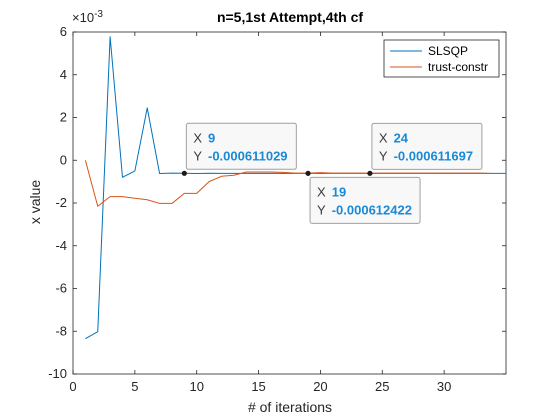 The image size is (560, 420). Describe the element at coordinates (295, 183) in the screenshot. I see `series-line-trust-constr` at that location.